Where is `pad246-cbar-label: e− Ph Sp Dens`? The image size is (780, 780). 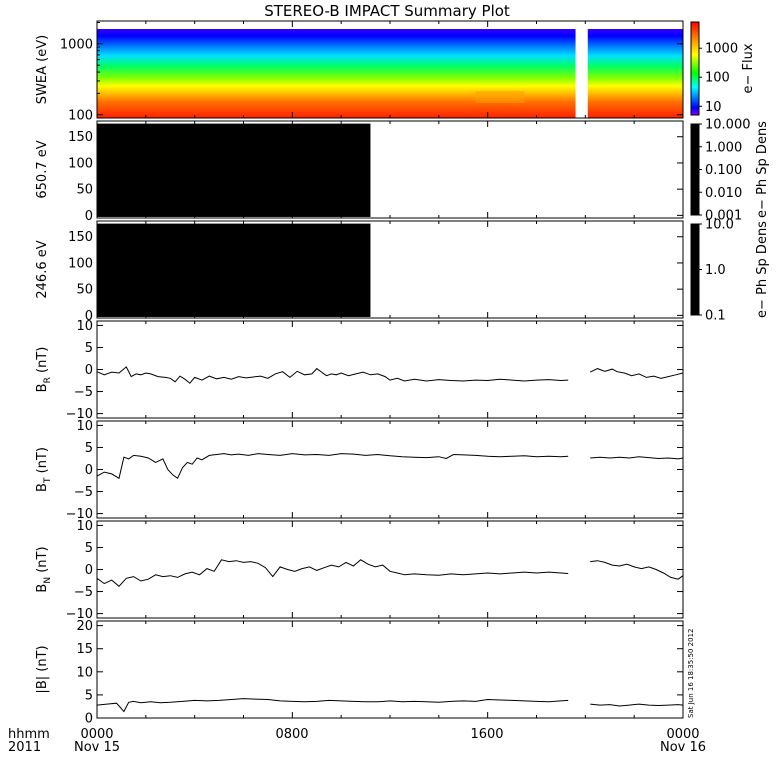
pad246-cbar-label: e− Ph Sp Dens is located at coordinates (762, 269).